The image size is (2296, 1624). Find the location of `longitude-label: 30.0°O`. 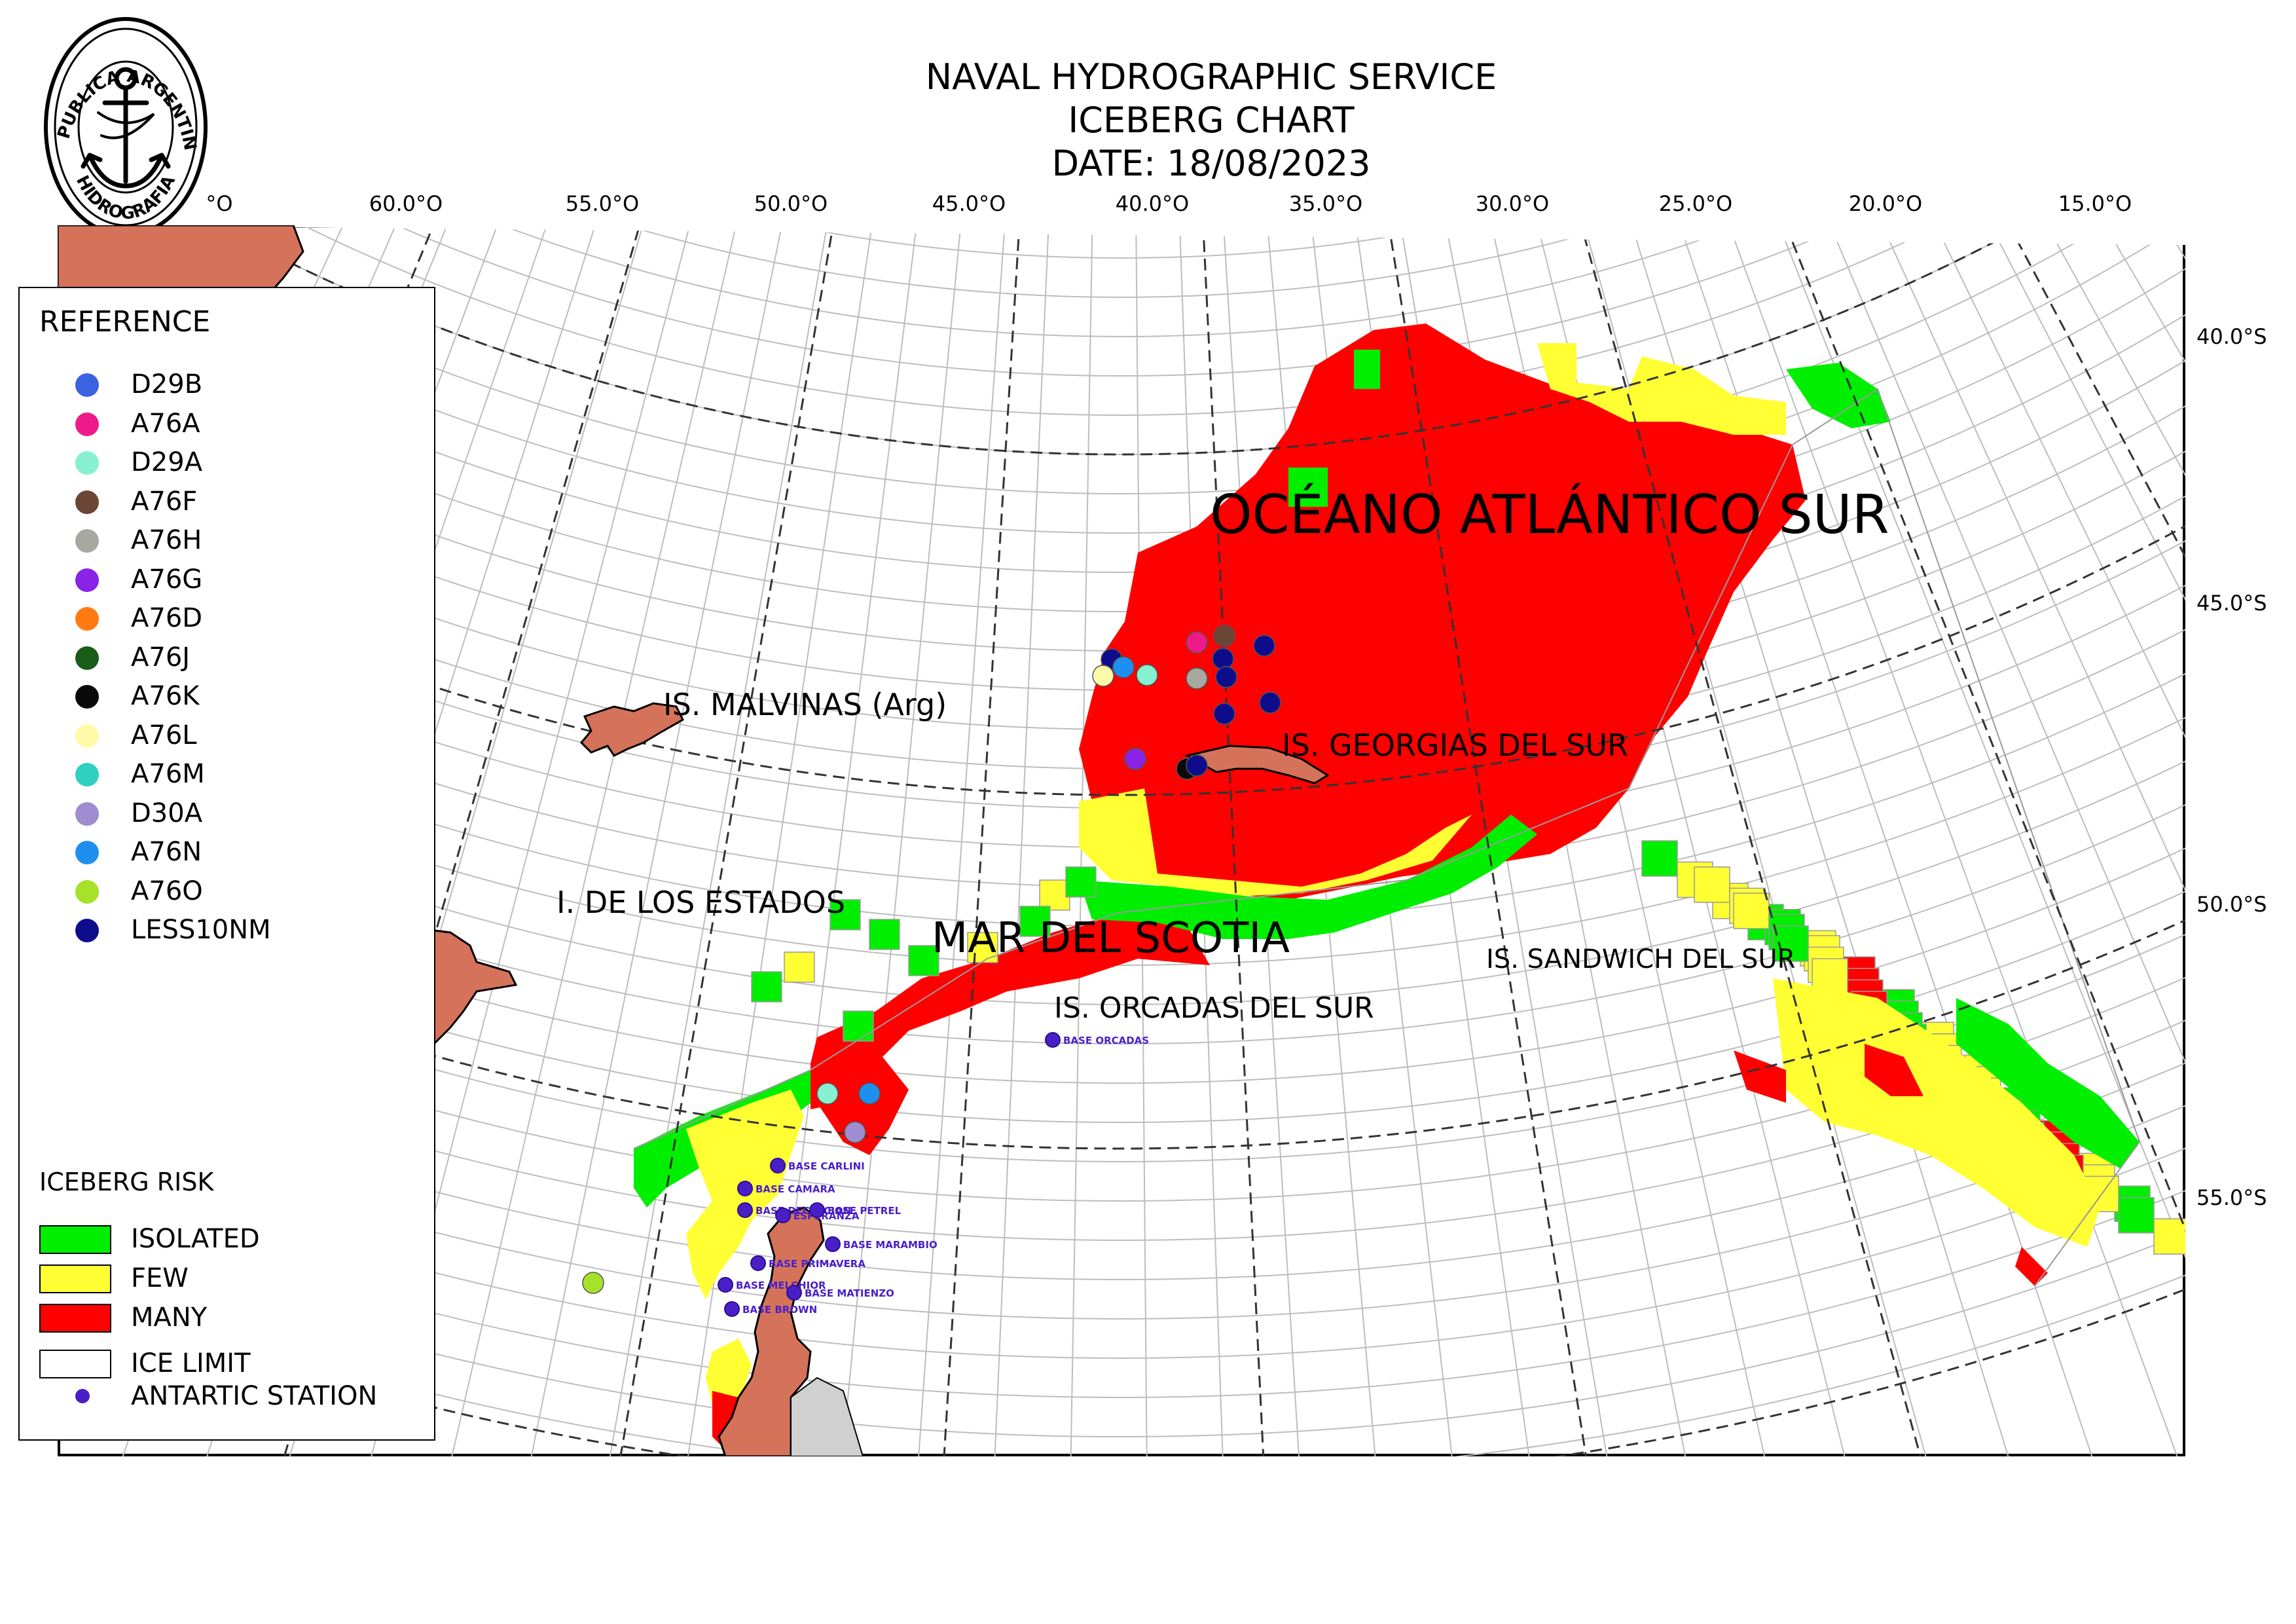

longitude-label: 30.0°O is located at coordinates (1512, 203).